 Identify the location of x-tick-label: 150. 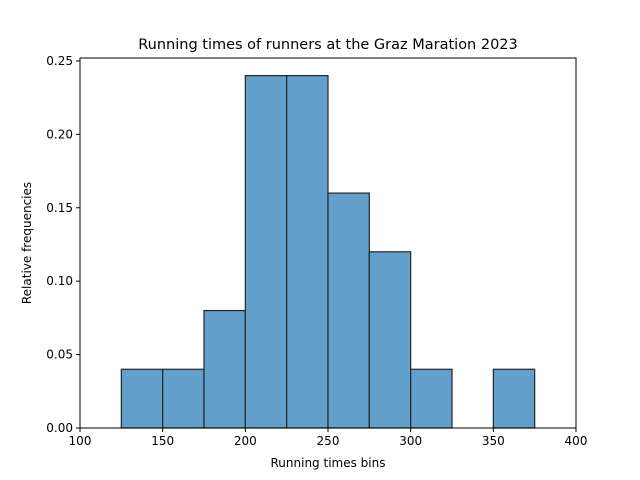
(162, 441).